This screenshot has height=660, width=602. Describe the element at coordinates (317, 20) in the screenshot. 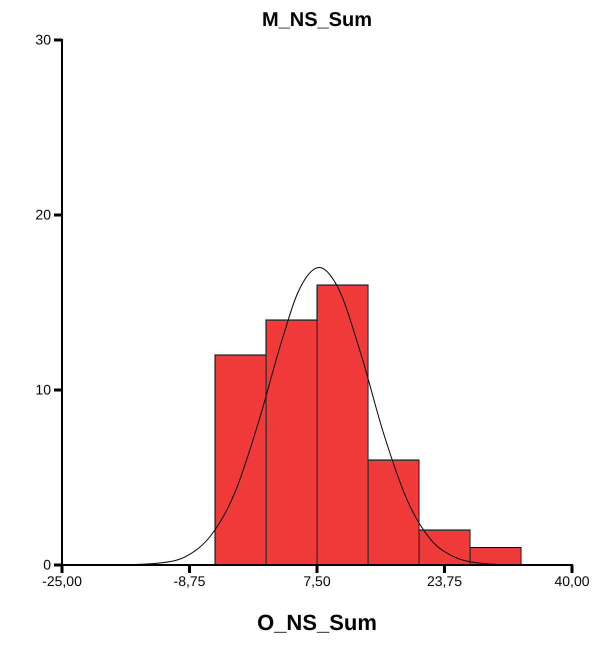

I see `chart-title: M_NS_Sum` at that location.